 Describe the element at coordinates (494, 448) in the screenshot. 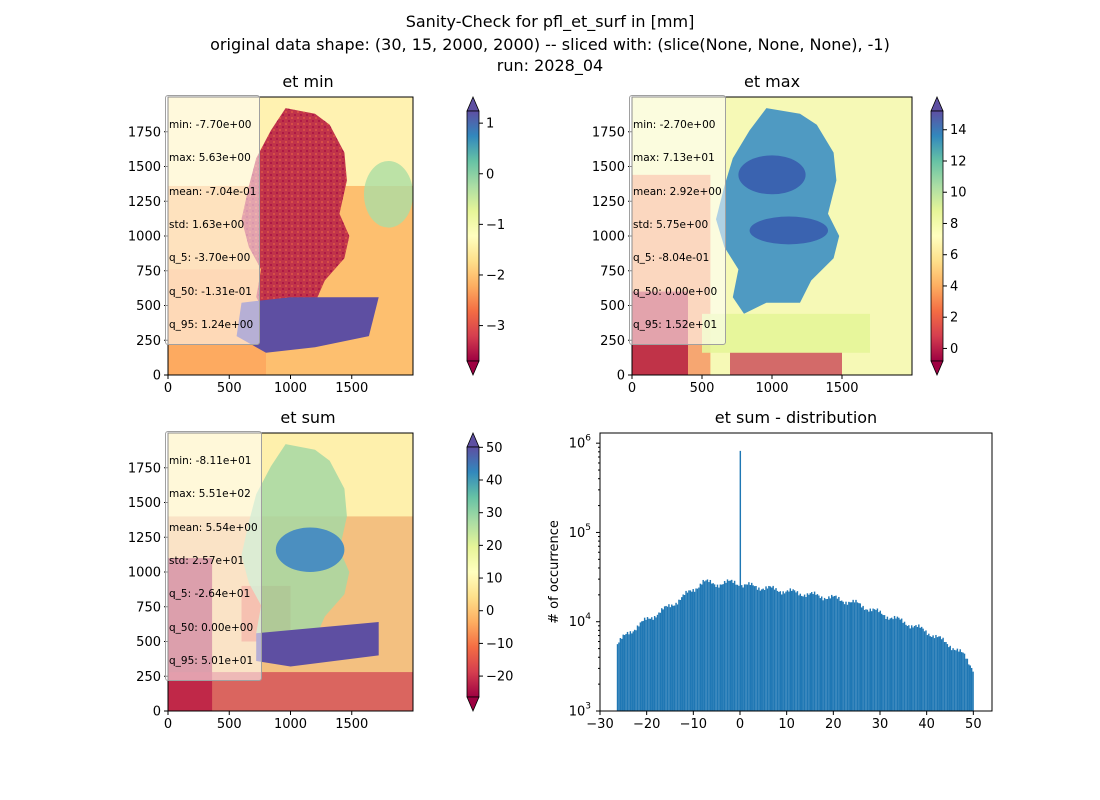

I see `colorbar-tick-label: 50` at that location.